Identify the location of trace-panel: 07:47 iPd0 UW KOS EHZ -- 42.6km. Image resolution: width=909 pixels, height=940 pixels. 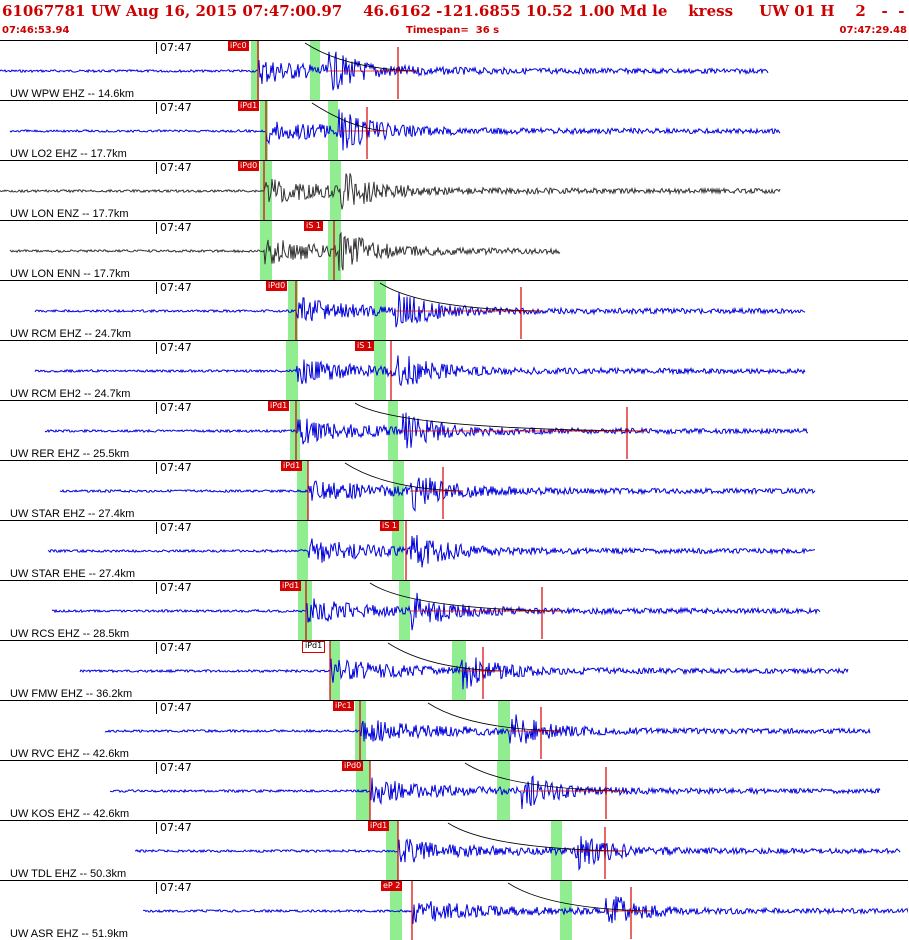
(454, 790).